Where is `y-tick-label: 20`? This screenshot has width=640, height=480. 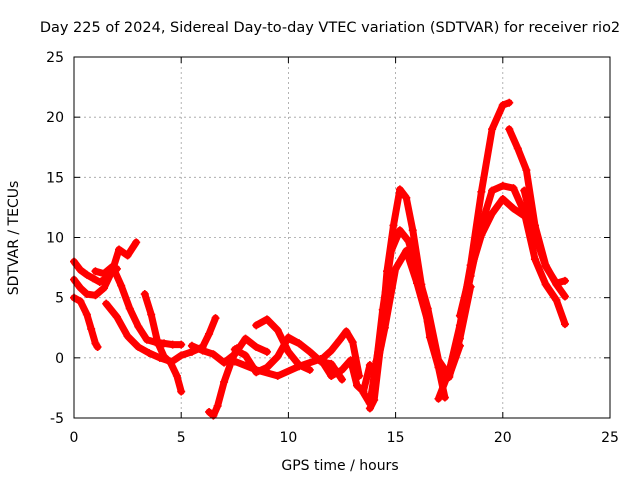
y-tick-label: 20 is located at coordinates (55, 118).